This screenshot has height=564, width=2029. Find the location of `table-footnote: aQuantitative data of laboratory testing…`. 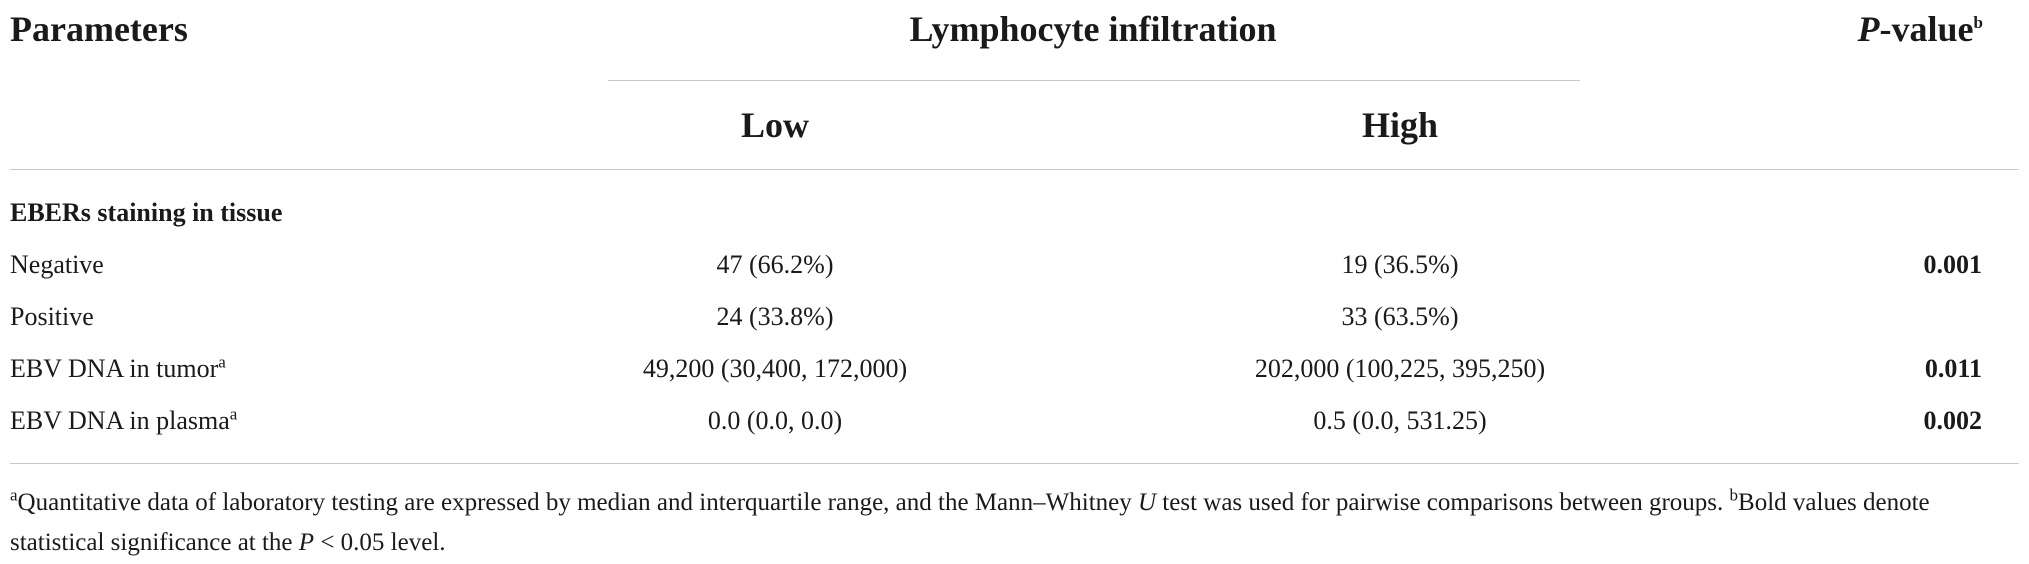

table-footnote: aQuantitative data of laboratory testing… is located at coordinates (970, 520).